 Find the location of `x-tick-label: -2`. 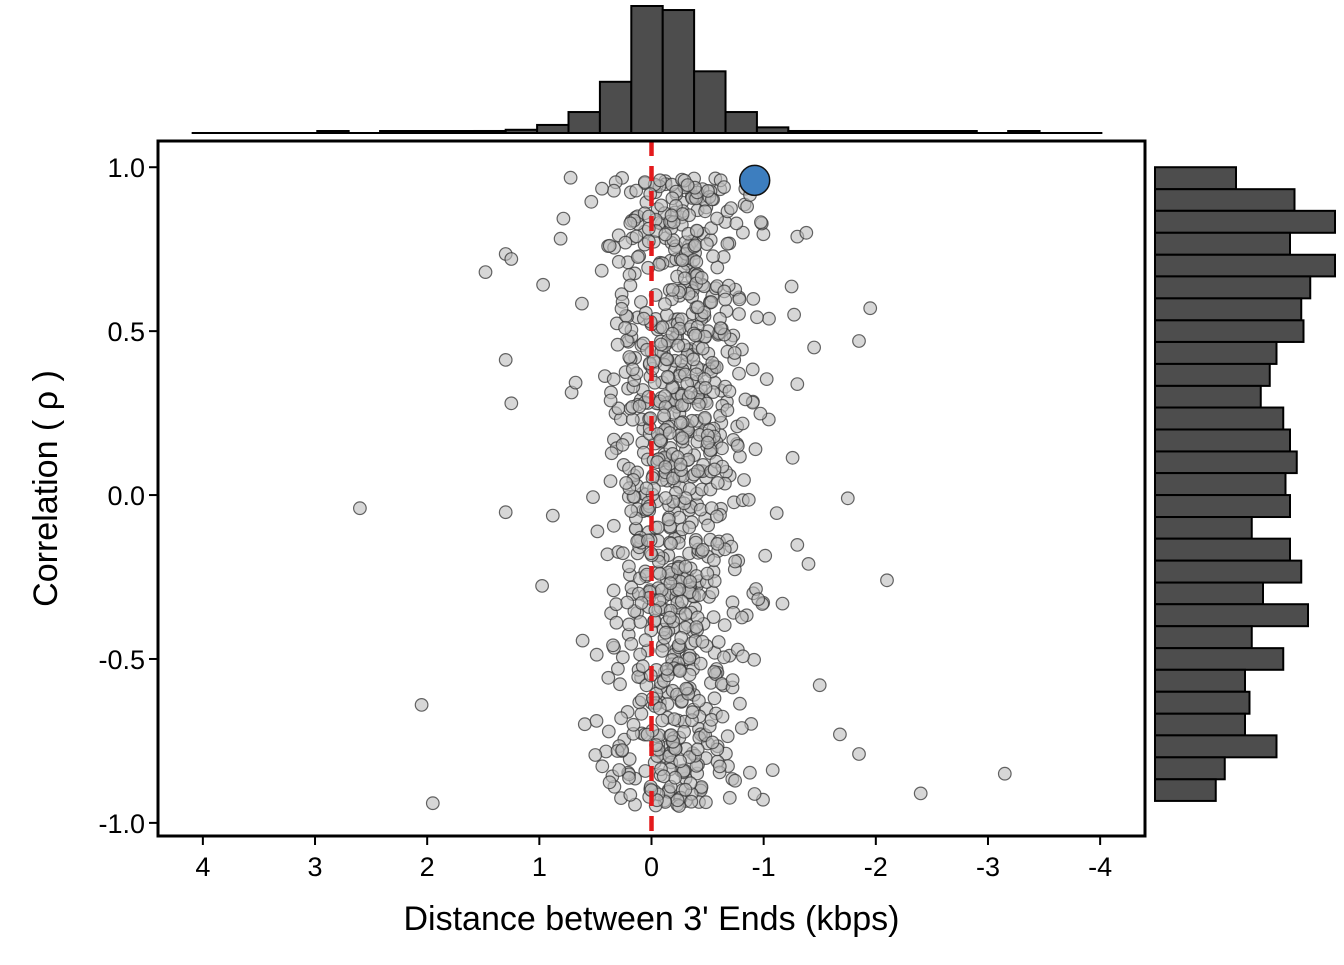

x-tick-label: -2 is located at coordinates (876, 867).